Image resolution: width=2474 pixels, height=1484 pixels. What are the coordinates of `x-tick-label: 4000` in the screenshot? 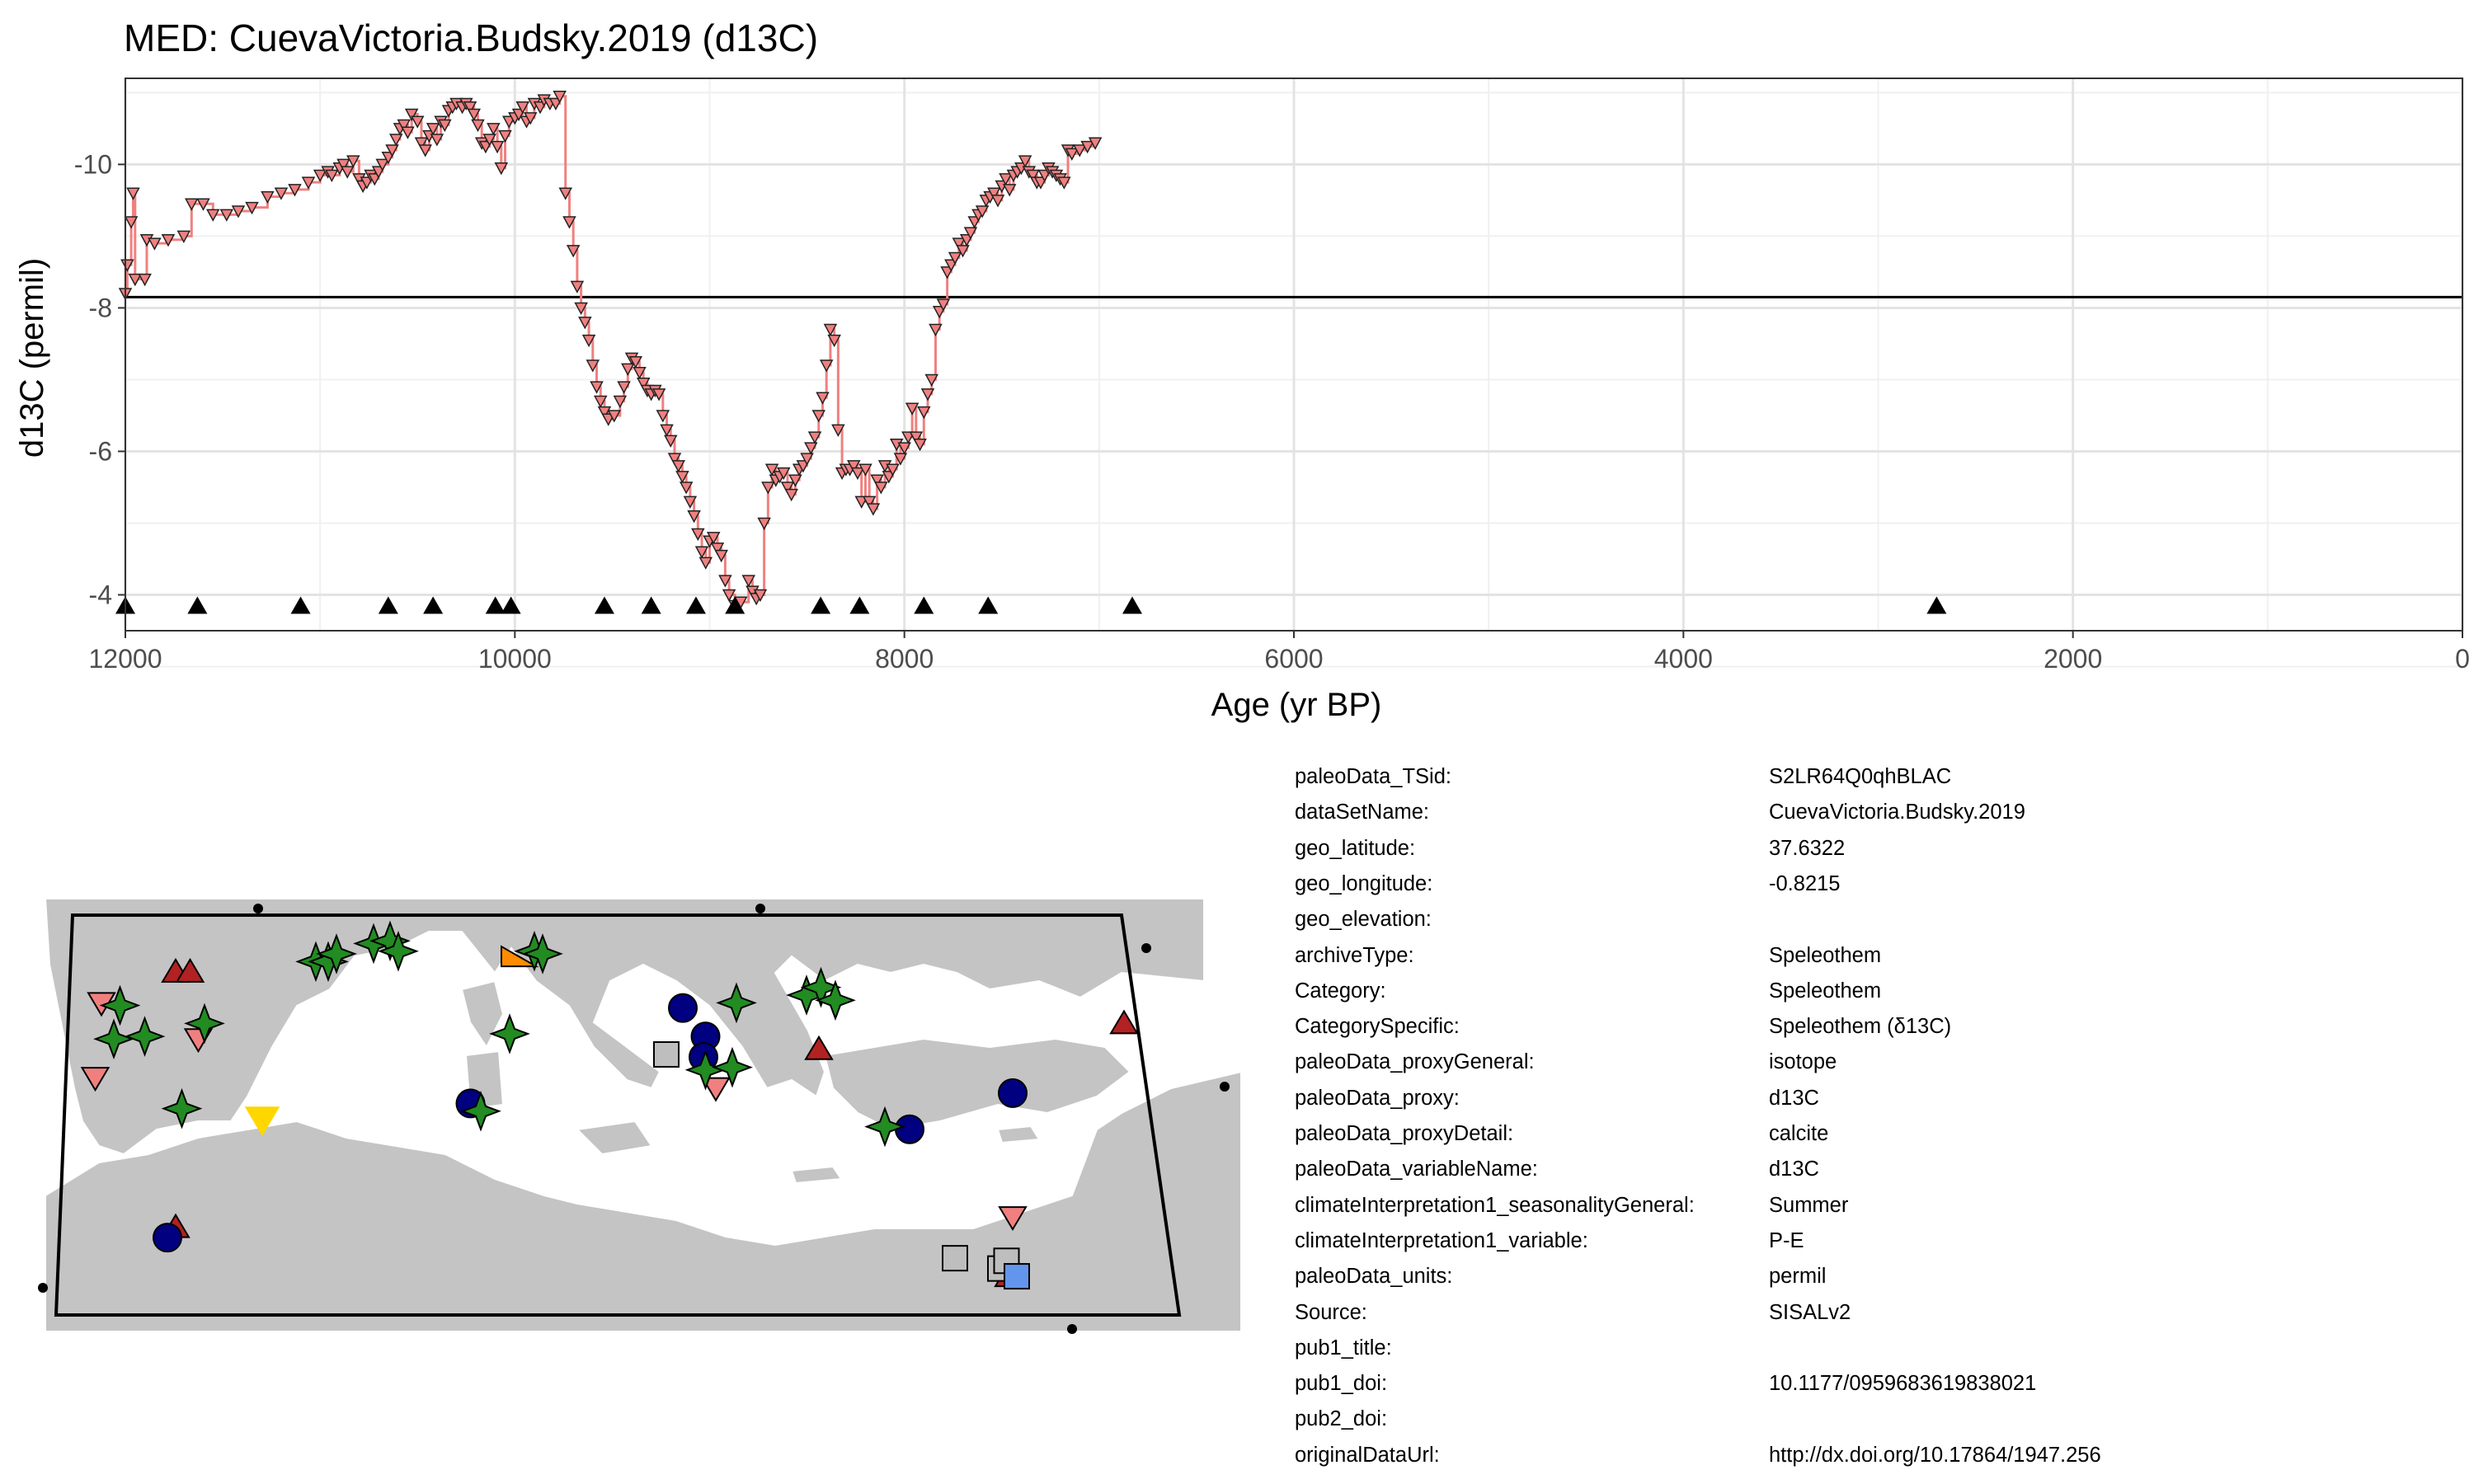 It's located at (1683, 659).